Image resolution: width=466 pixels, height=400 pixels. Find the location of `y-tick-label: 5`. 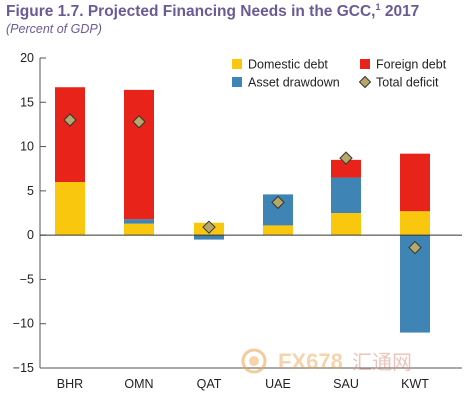

y-tick-label: 5 is located at coordinates (30, 191).